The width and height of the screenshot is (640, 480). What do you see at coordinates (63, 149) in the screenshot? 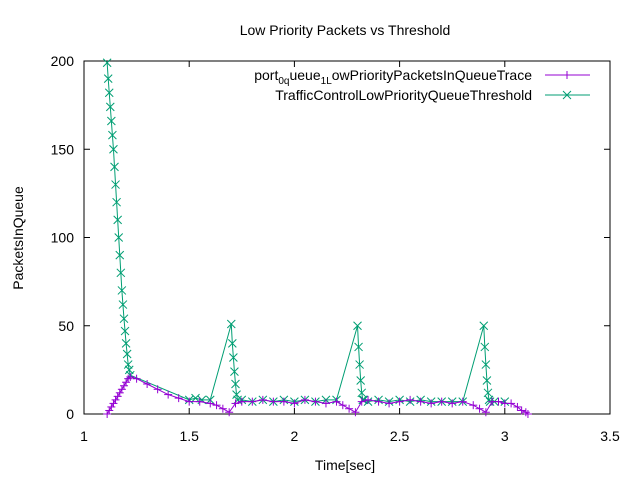
I see `y-tick-label: 150` at bounding box center [63, 149].